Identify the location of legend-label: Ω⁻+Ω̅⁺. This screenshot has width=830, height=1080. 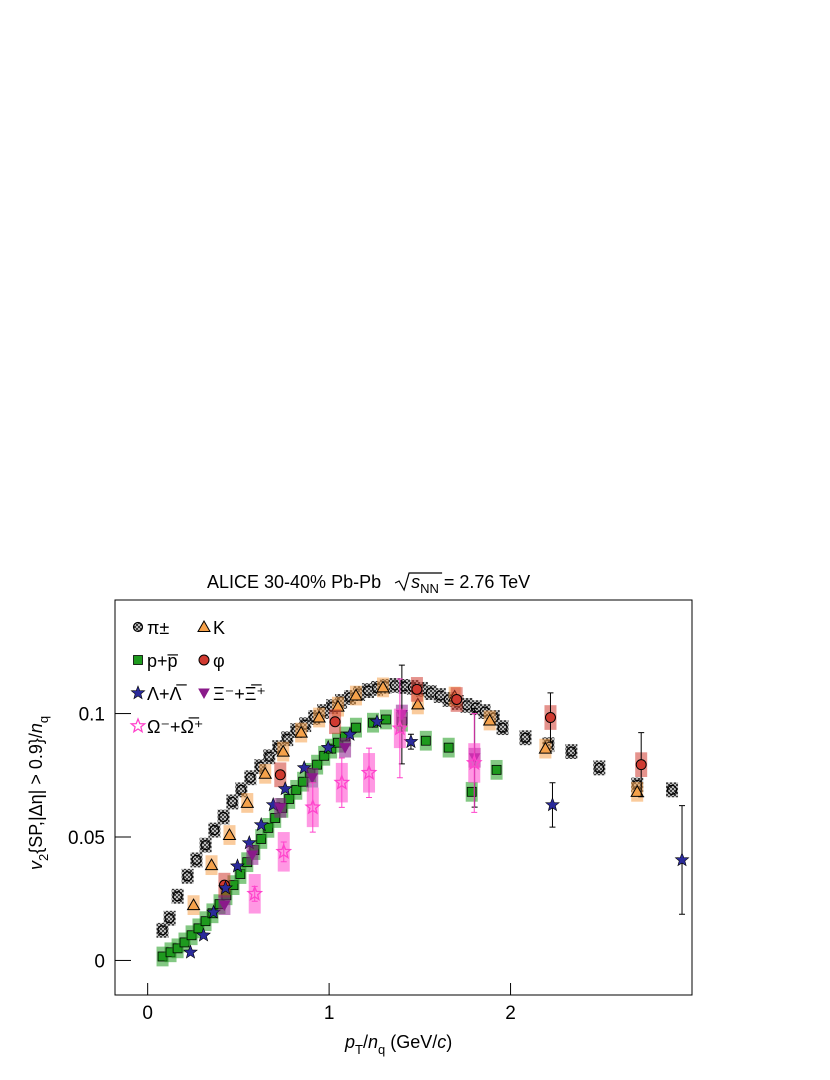
(175, 727).